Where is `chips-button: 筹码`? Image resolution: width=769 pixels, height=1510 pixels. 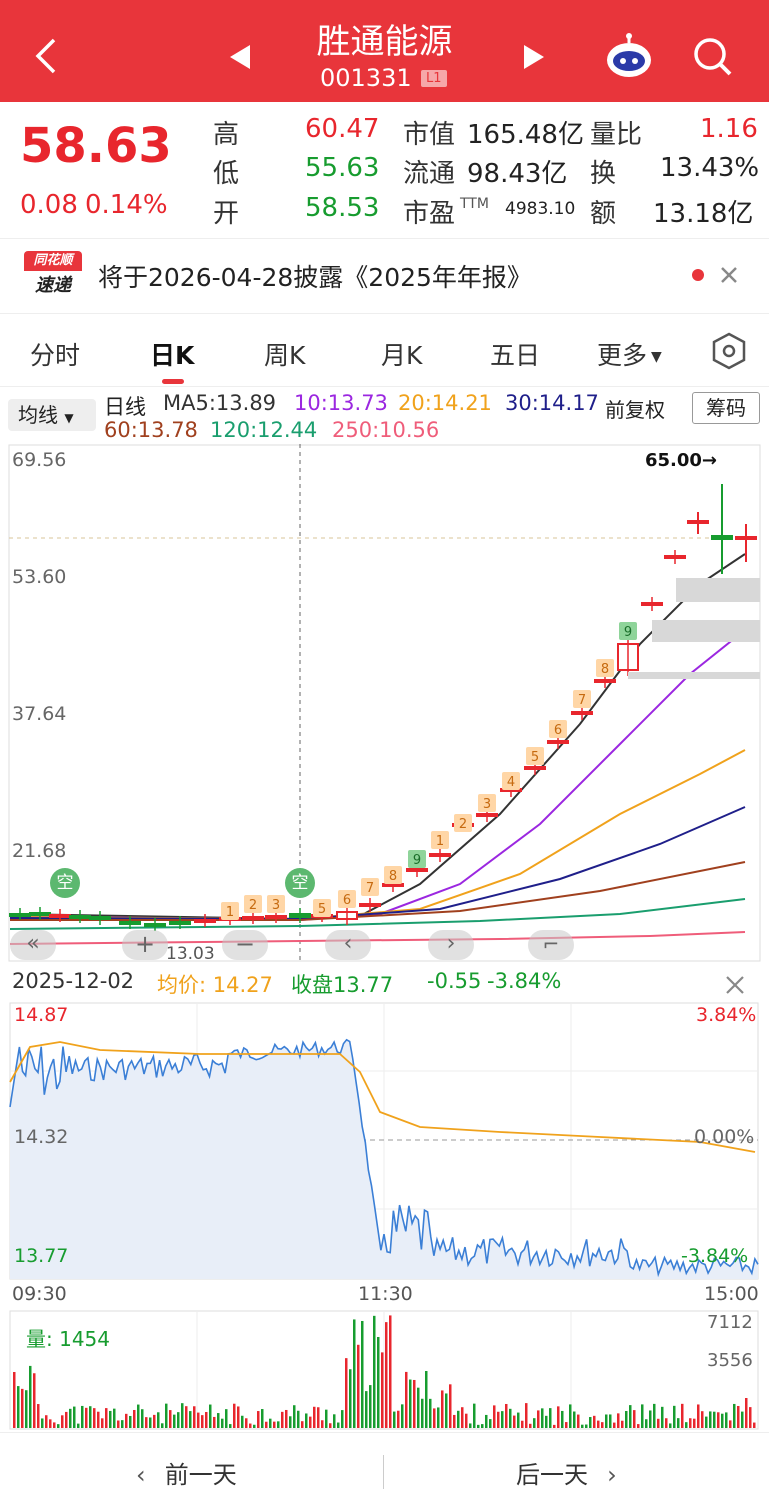 chips-button: 筹码 is located at coordinates (726, 408).